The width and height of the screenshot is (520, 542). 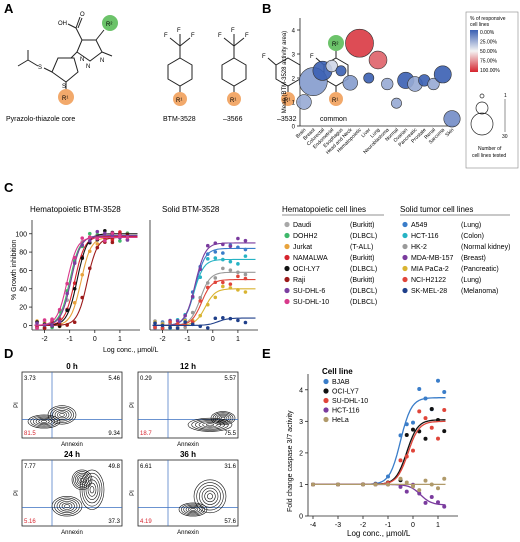 What do you see at coordinates (133, 493) in the screenshot?
I see `flow-ylabel: PI` at bounding box center [133, 493].